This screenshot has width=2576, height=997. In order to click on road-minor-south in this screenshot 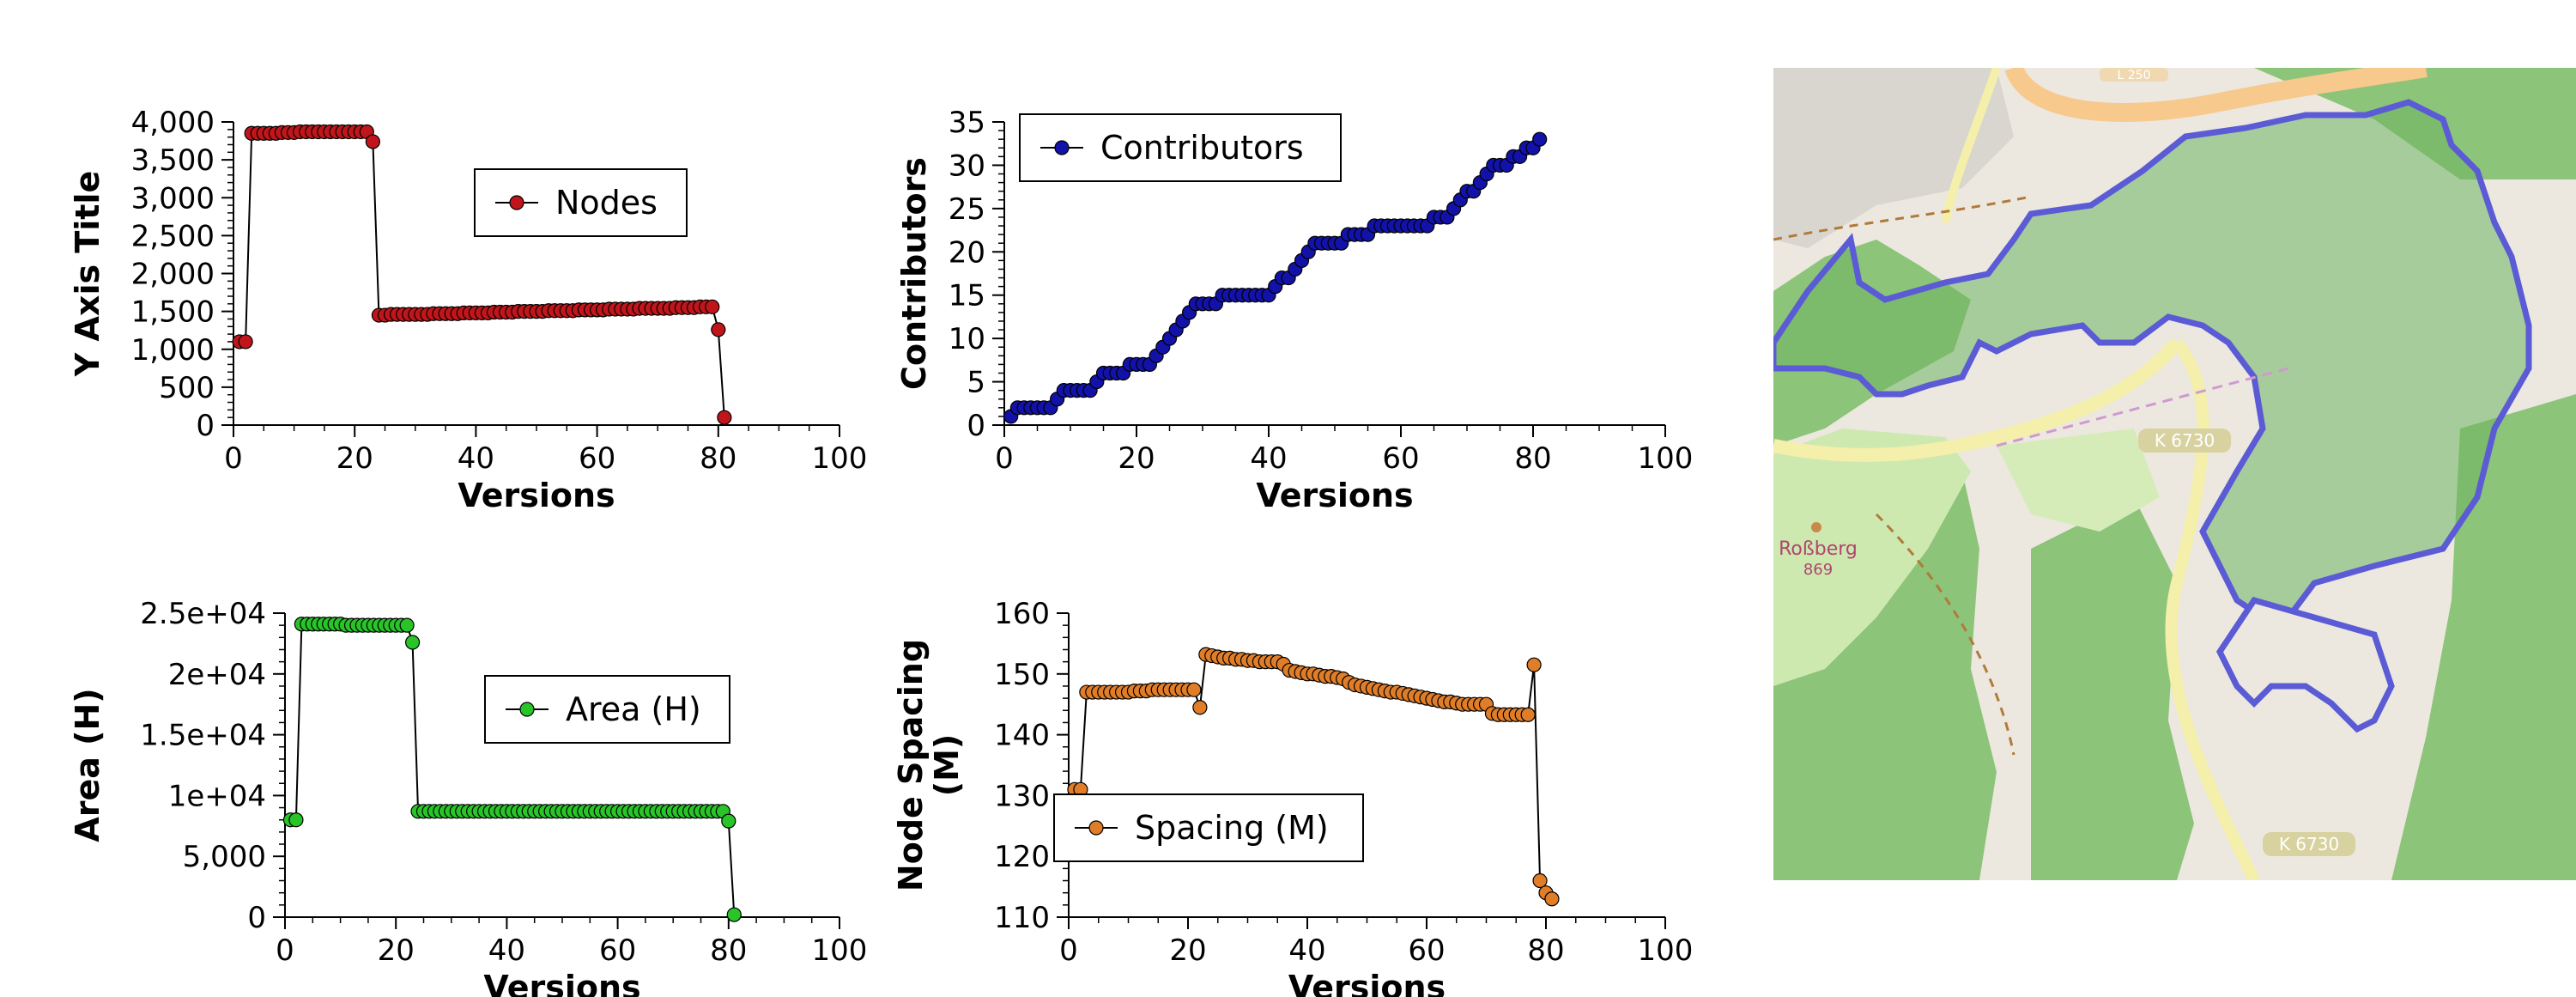, I will do `click(2212, 609)`.